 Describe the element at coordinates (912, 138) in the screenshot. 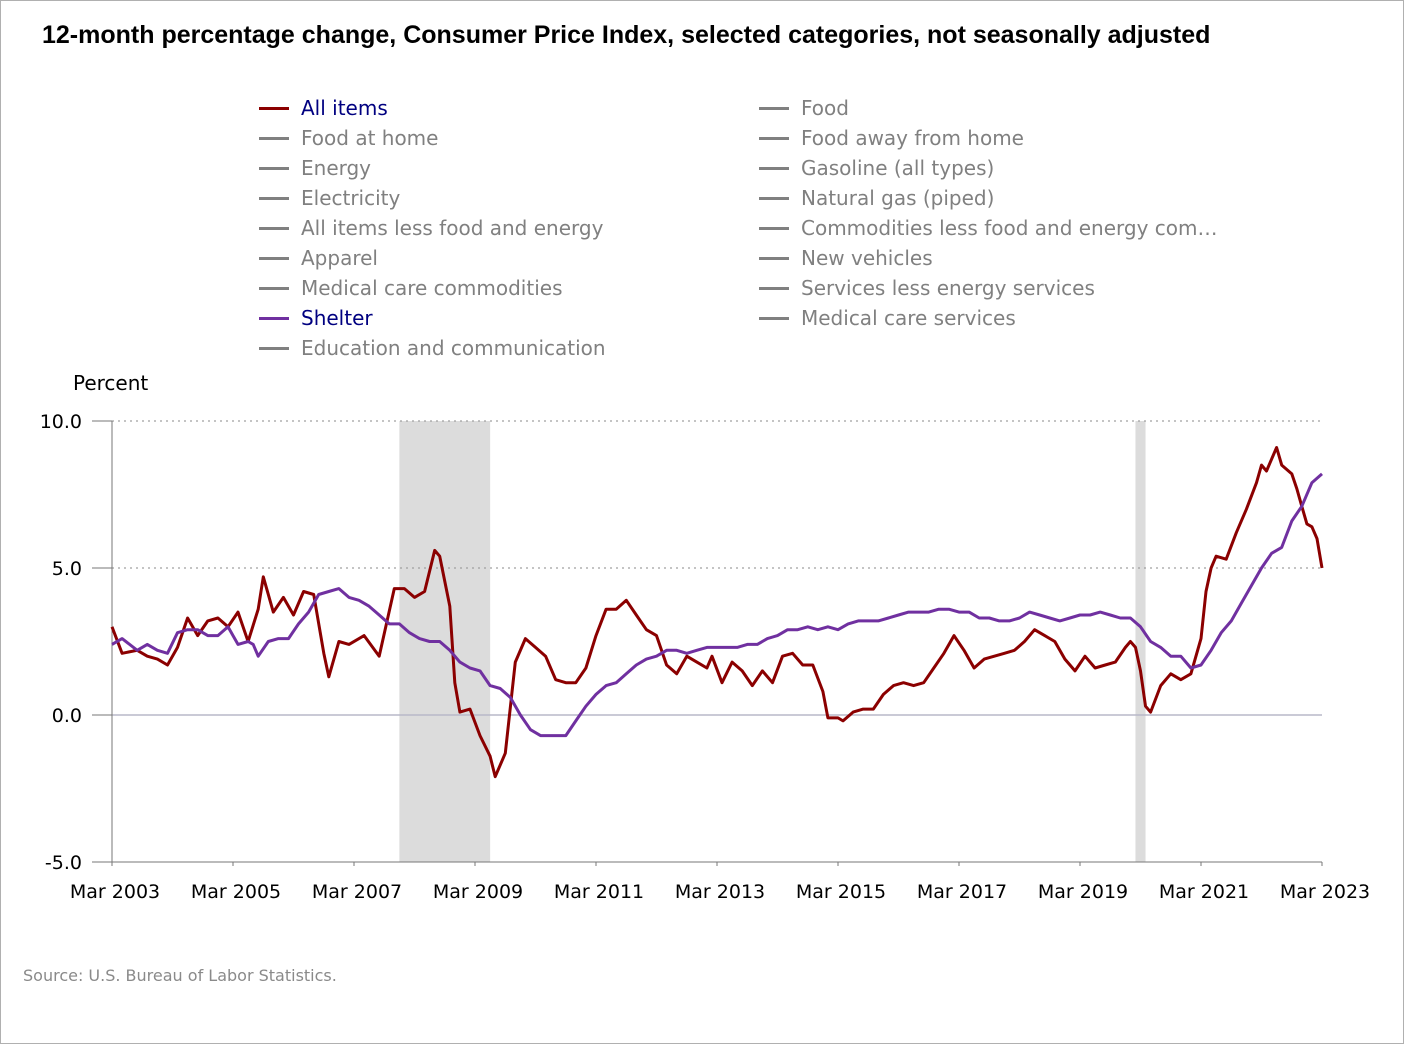

I see `legend-label: Food away from home` at that location.